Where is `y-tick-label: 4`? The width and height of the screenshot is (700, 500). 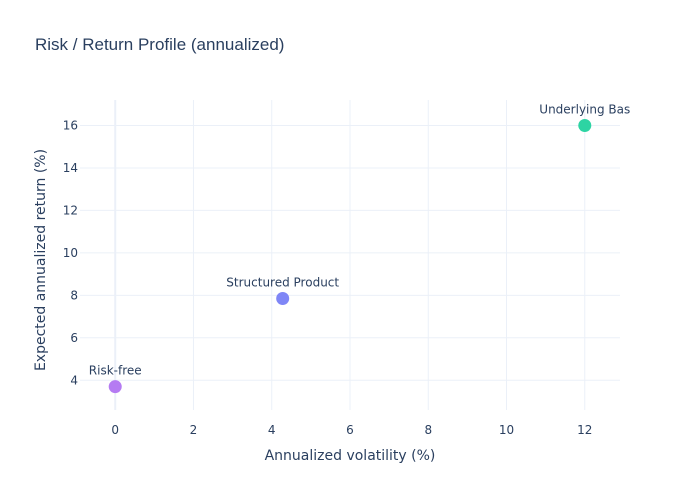
y-tick-label: 4 is located at coordinates (74, 380).